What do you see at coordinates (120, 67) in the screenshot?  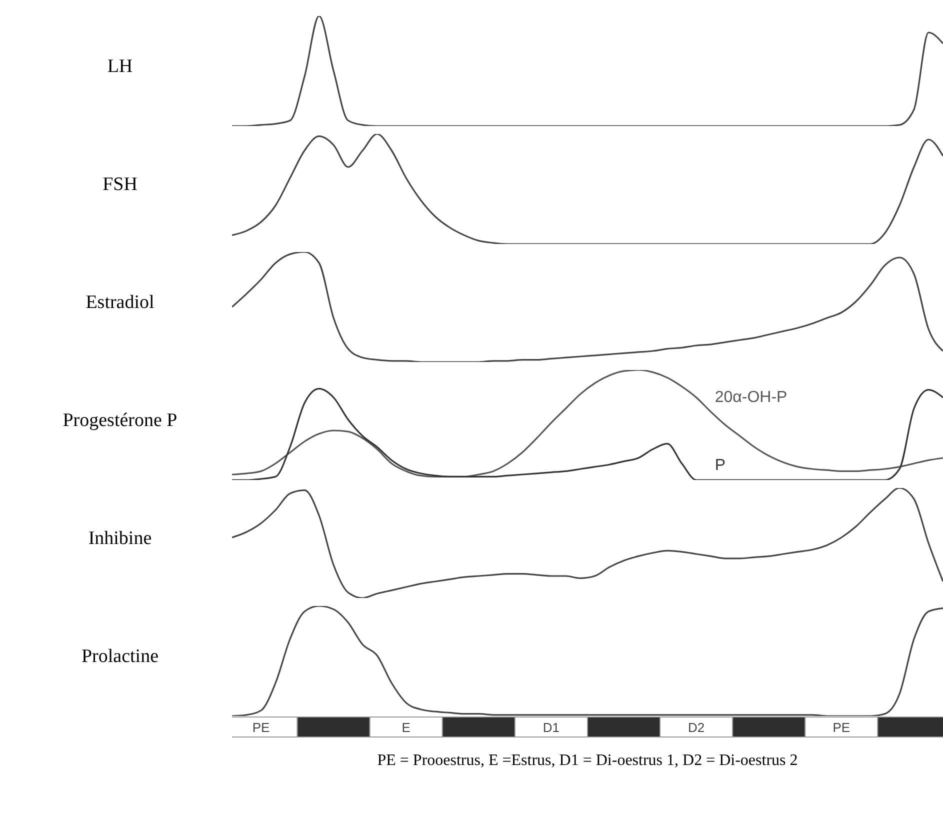 I see `y-axis-title: LH` at bounding box center [120, 67].